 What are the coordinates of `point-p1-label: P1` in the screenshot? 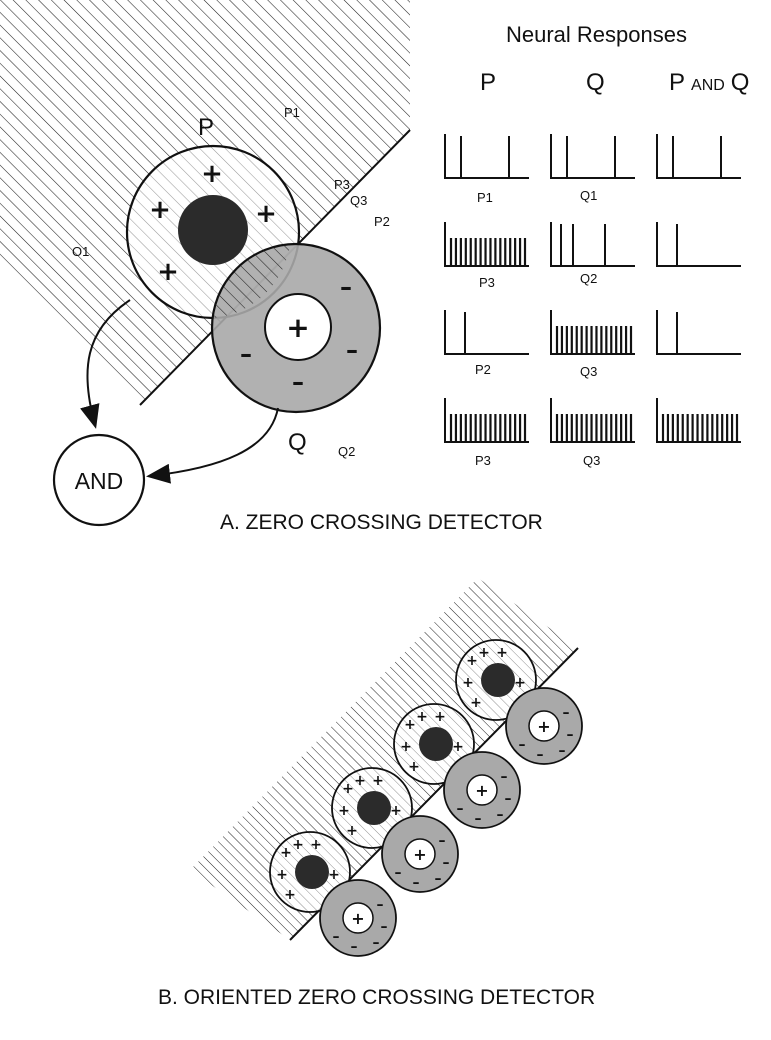 It's located at (292, 112).